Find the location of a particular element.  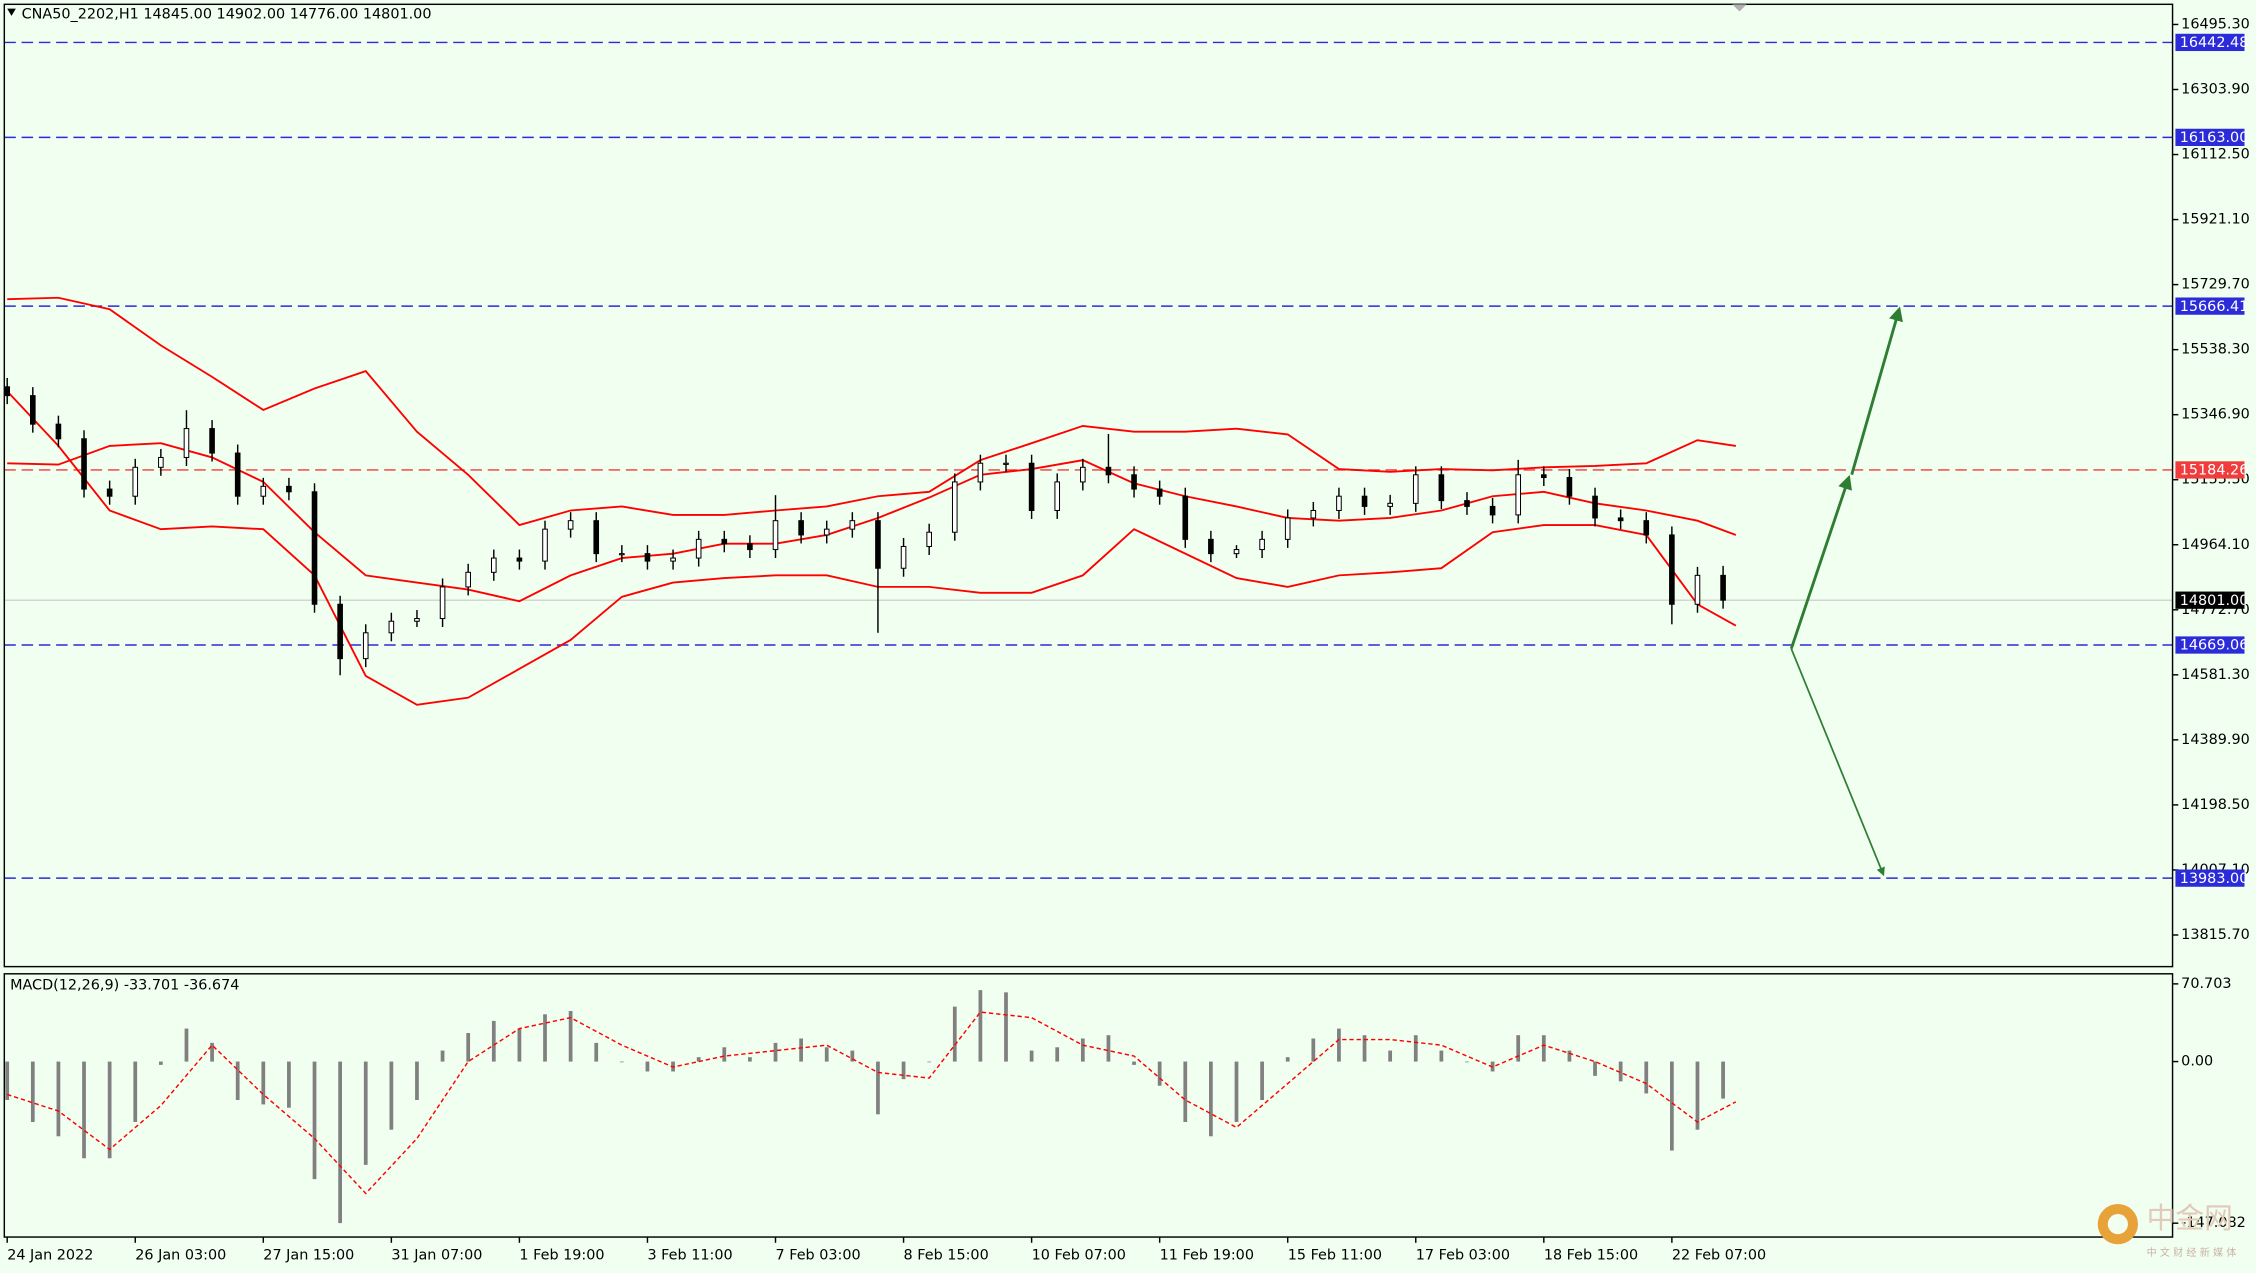

macd-title: MACD(12,26,9) -33.701 -36.674 is located at coordinates (124, 985).